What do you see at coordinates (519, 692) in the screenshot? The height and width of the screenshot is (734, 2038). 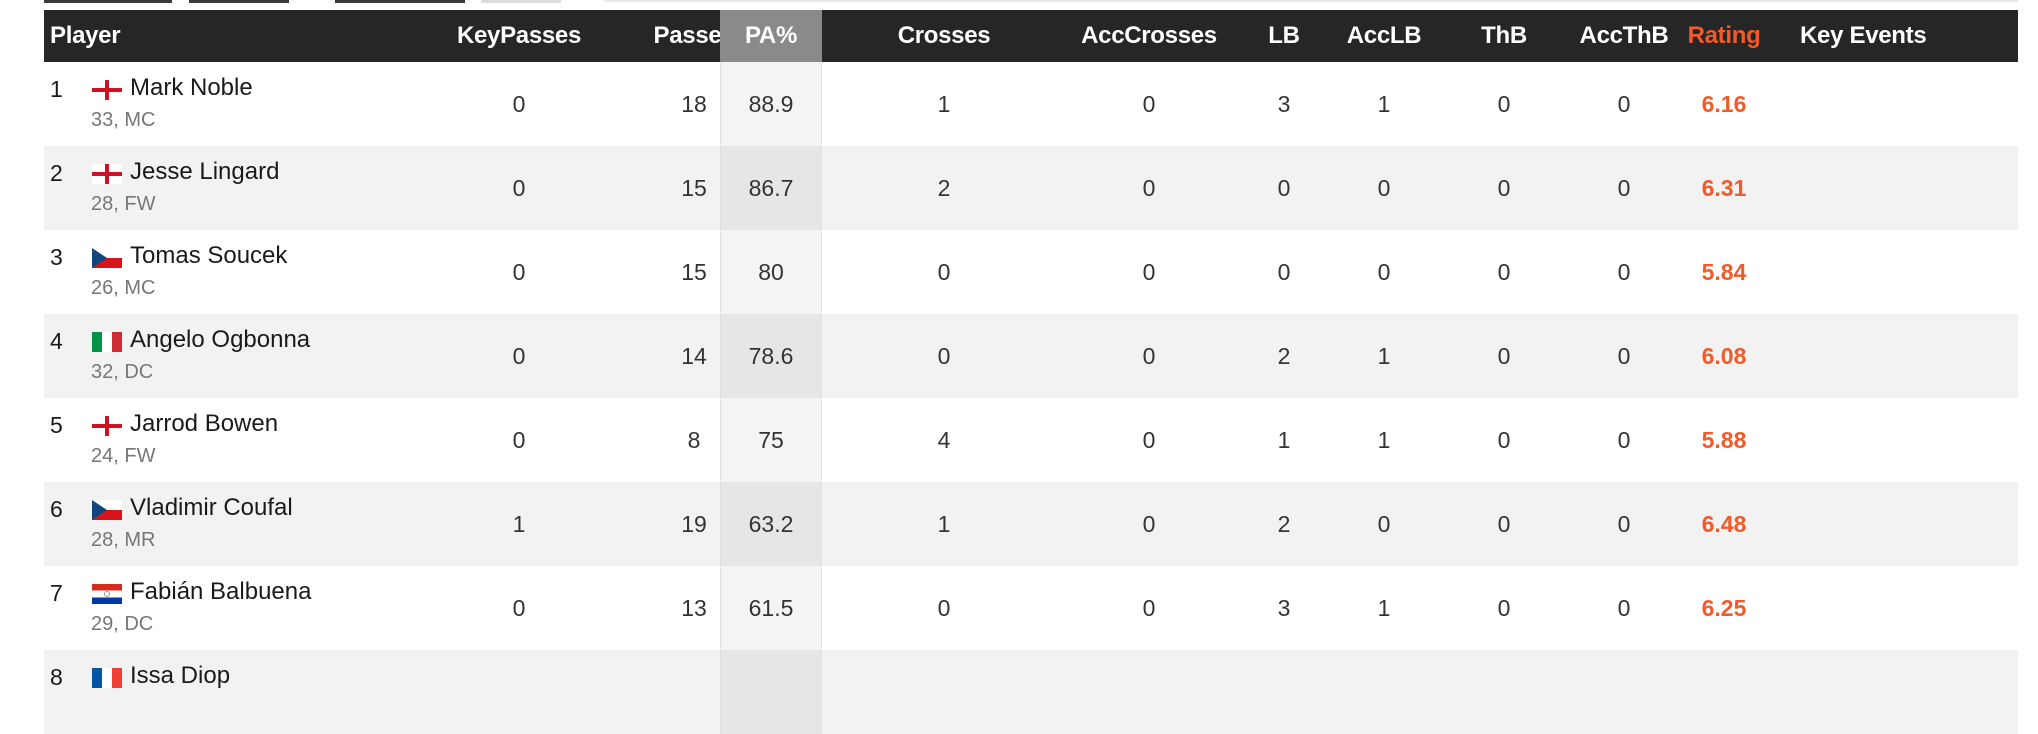 I see `stat-key-passes` at bounding box center [519, 692].